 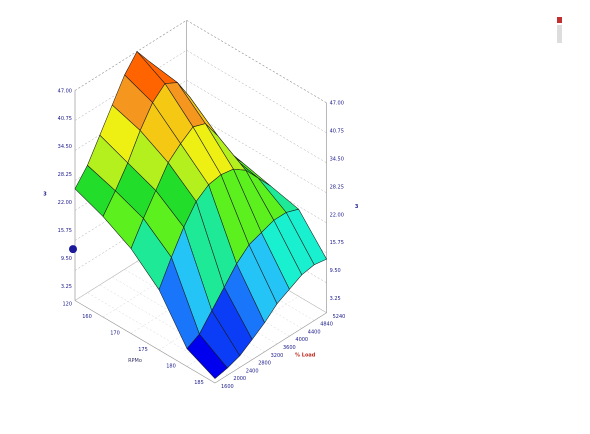 What do you see at coordinates (339, 317) in the screenshot?
I see `load-tick-label: 5240` at bounding box center [339, 317].